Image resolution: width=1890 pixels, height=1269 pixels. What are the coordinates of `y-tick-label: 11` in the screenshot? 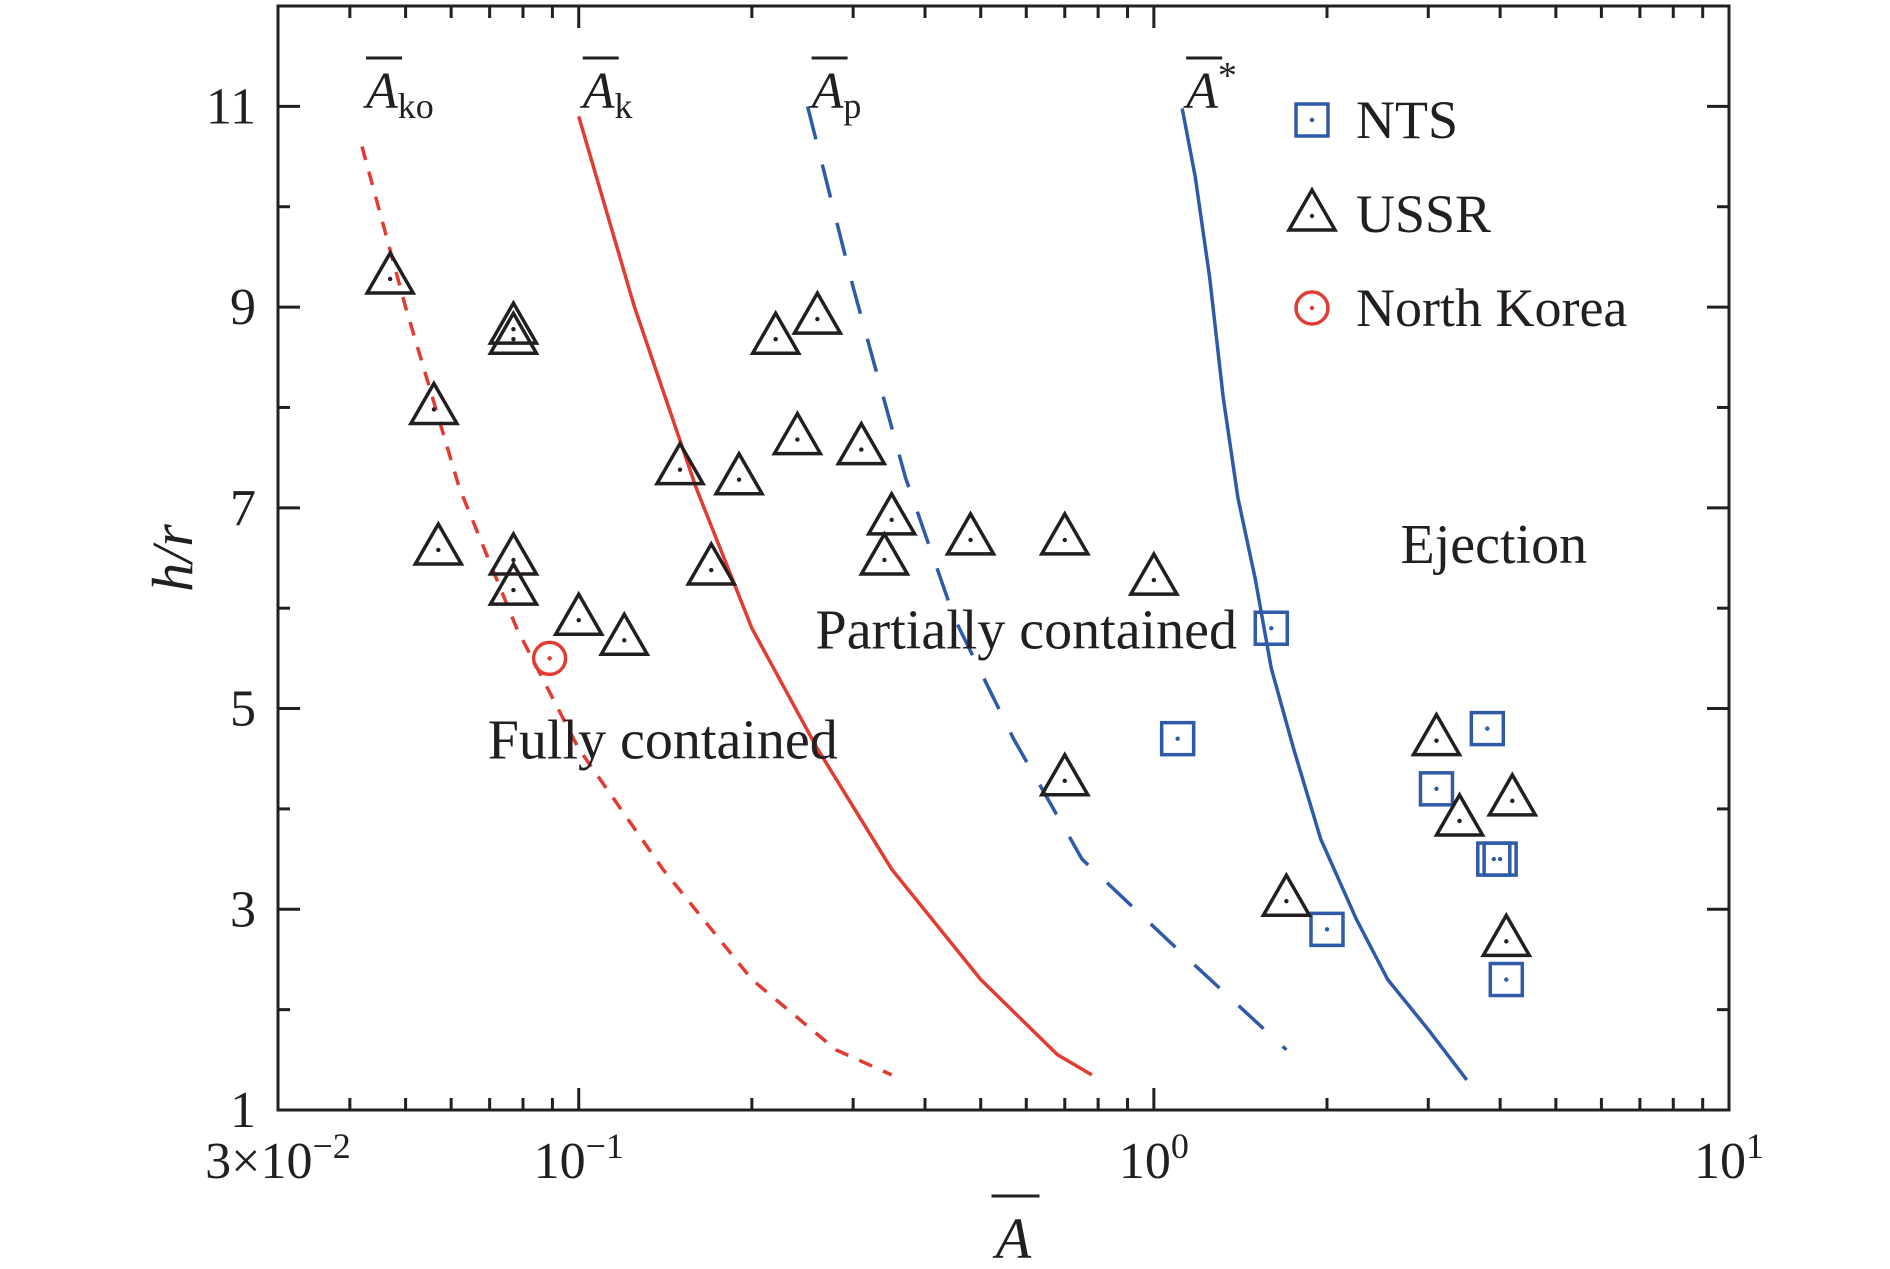 It's located at (231, 106).